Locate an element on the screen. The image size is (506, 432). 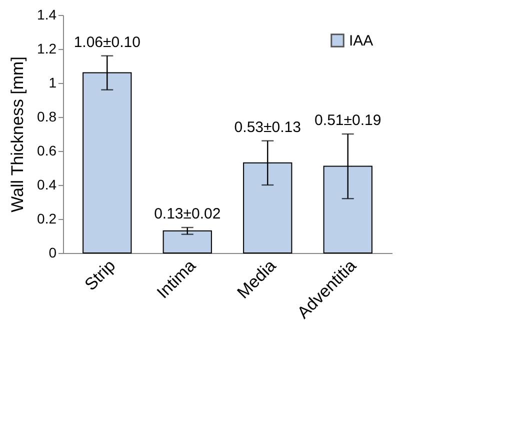
y-tick-label: 1.4 is located at coordinates (47, 14).